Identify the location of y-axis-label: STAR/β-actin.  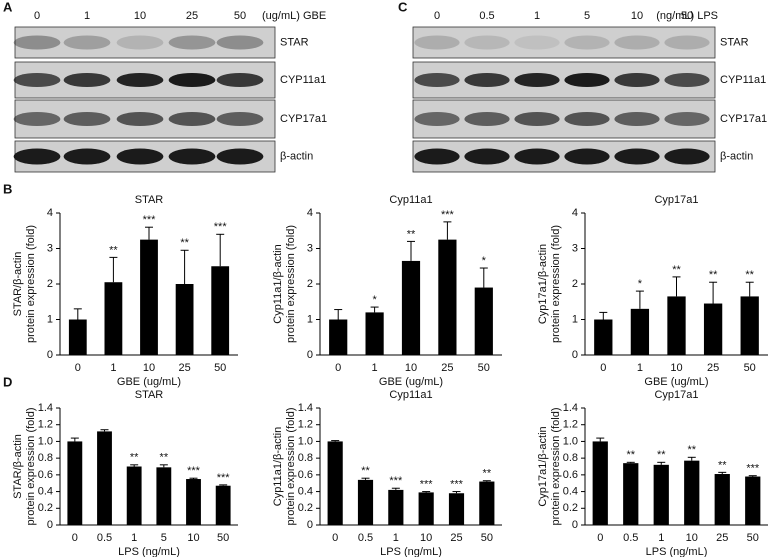
(18, 284).